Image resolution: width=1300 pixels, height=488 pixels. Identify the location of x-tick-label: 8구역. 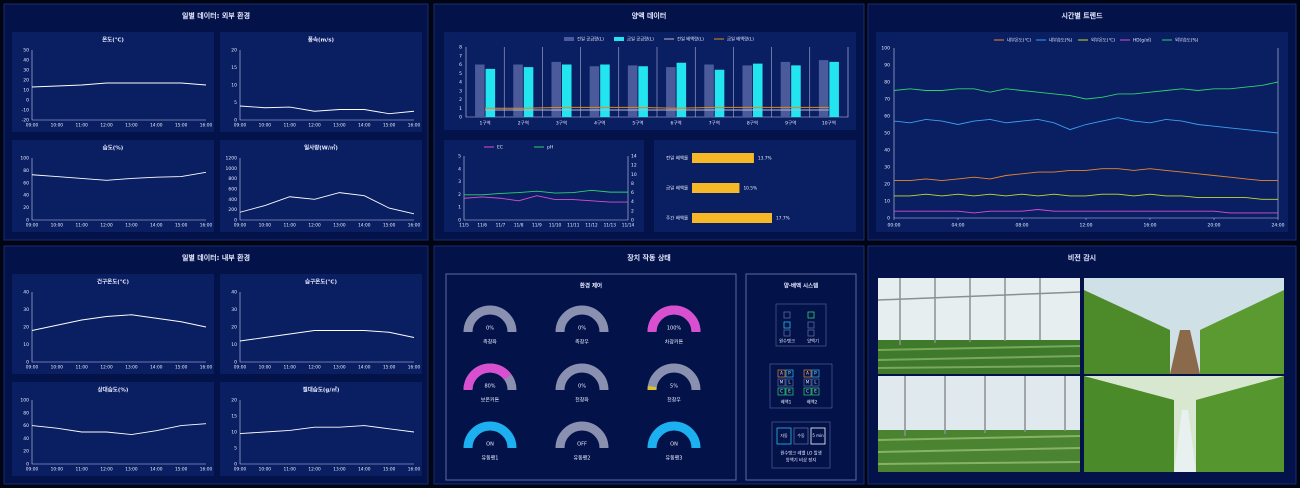
(752, 123).